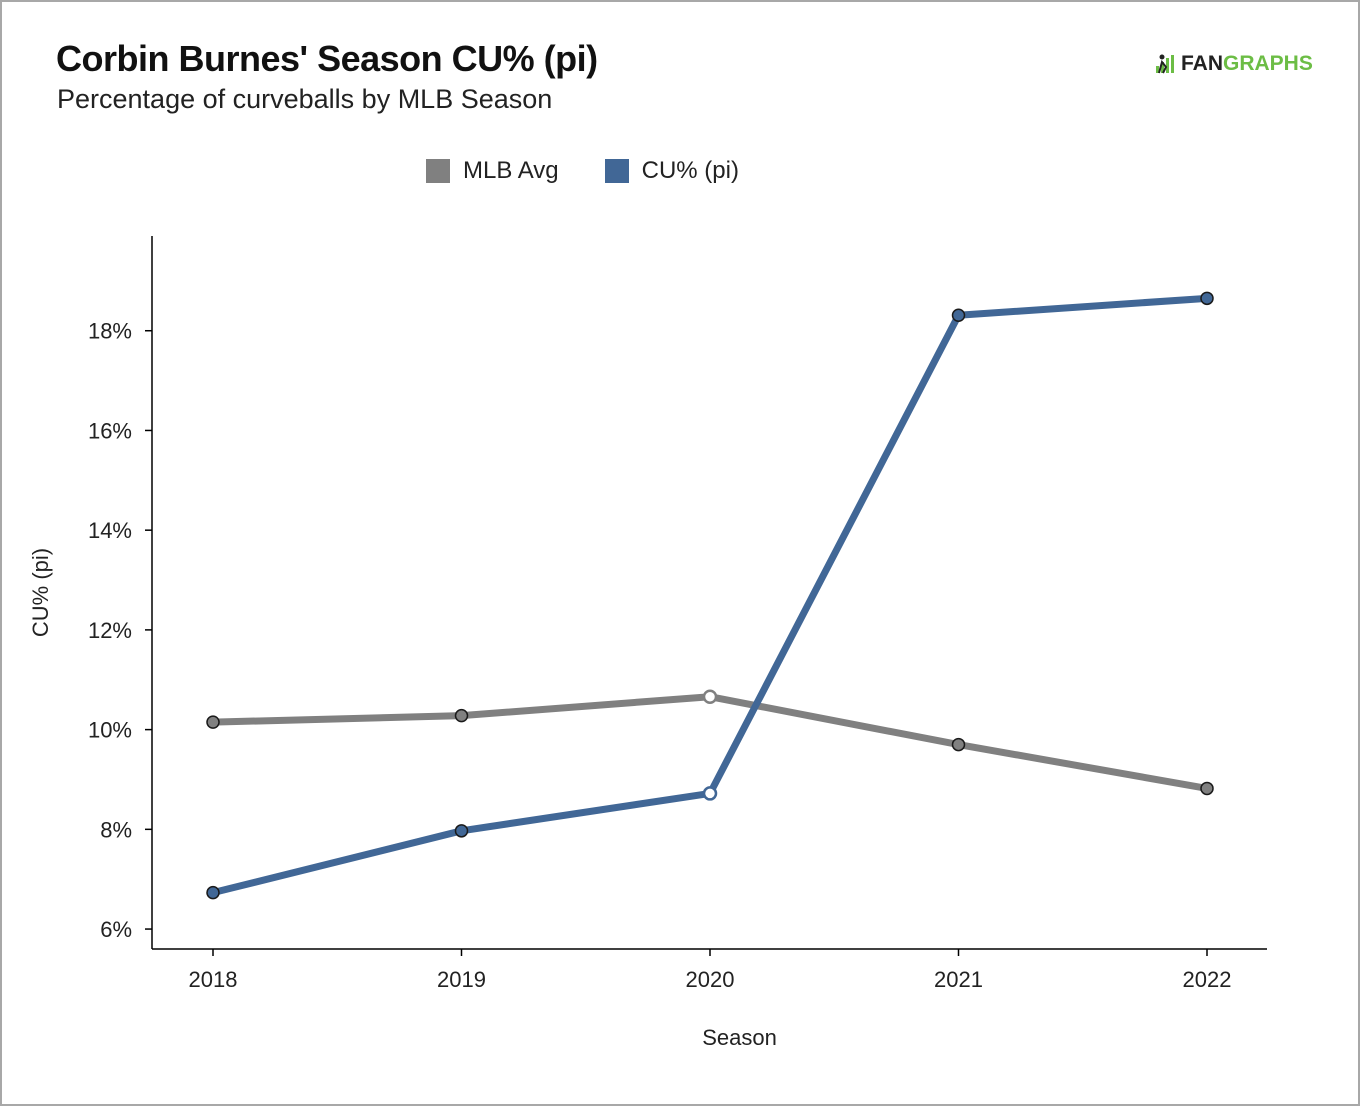 The height and width of the screenshot is (1106, 1360). What do you see at coordinates (110, 730) in the screenshot?
I see `y-tick-label: 10%` at bounding box center [110, 730].